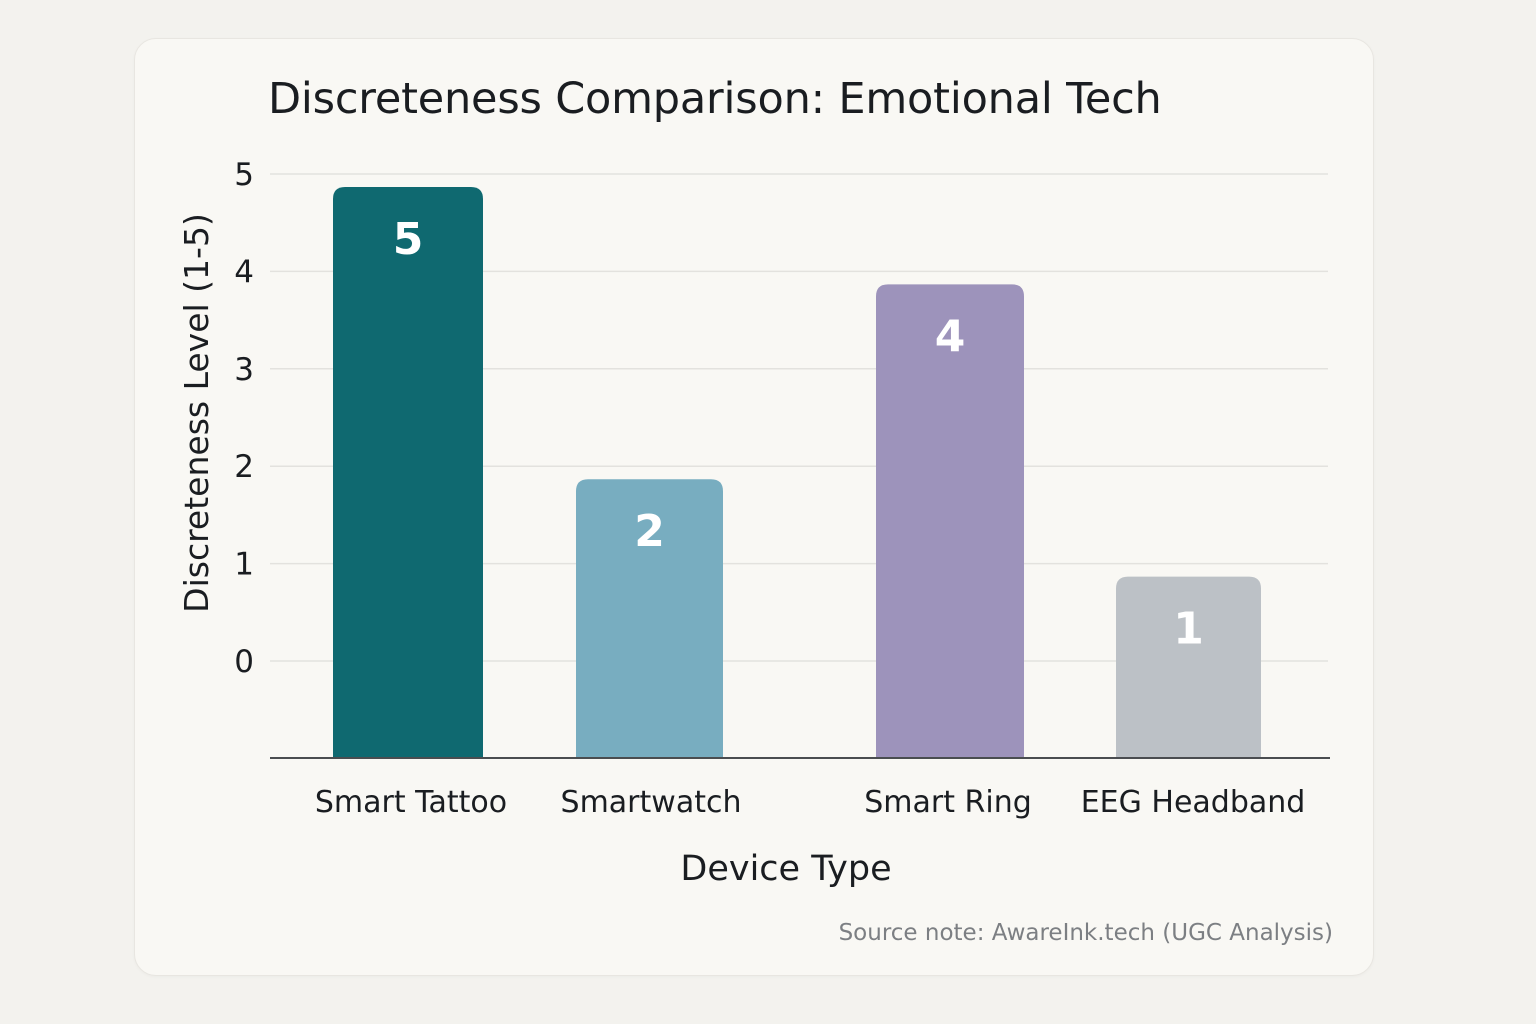  What do you see at coordinates (244, 175) in the screenshot?
I see `y-tick-label: 5` at bounding box center [244, 175].